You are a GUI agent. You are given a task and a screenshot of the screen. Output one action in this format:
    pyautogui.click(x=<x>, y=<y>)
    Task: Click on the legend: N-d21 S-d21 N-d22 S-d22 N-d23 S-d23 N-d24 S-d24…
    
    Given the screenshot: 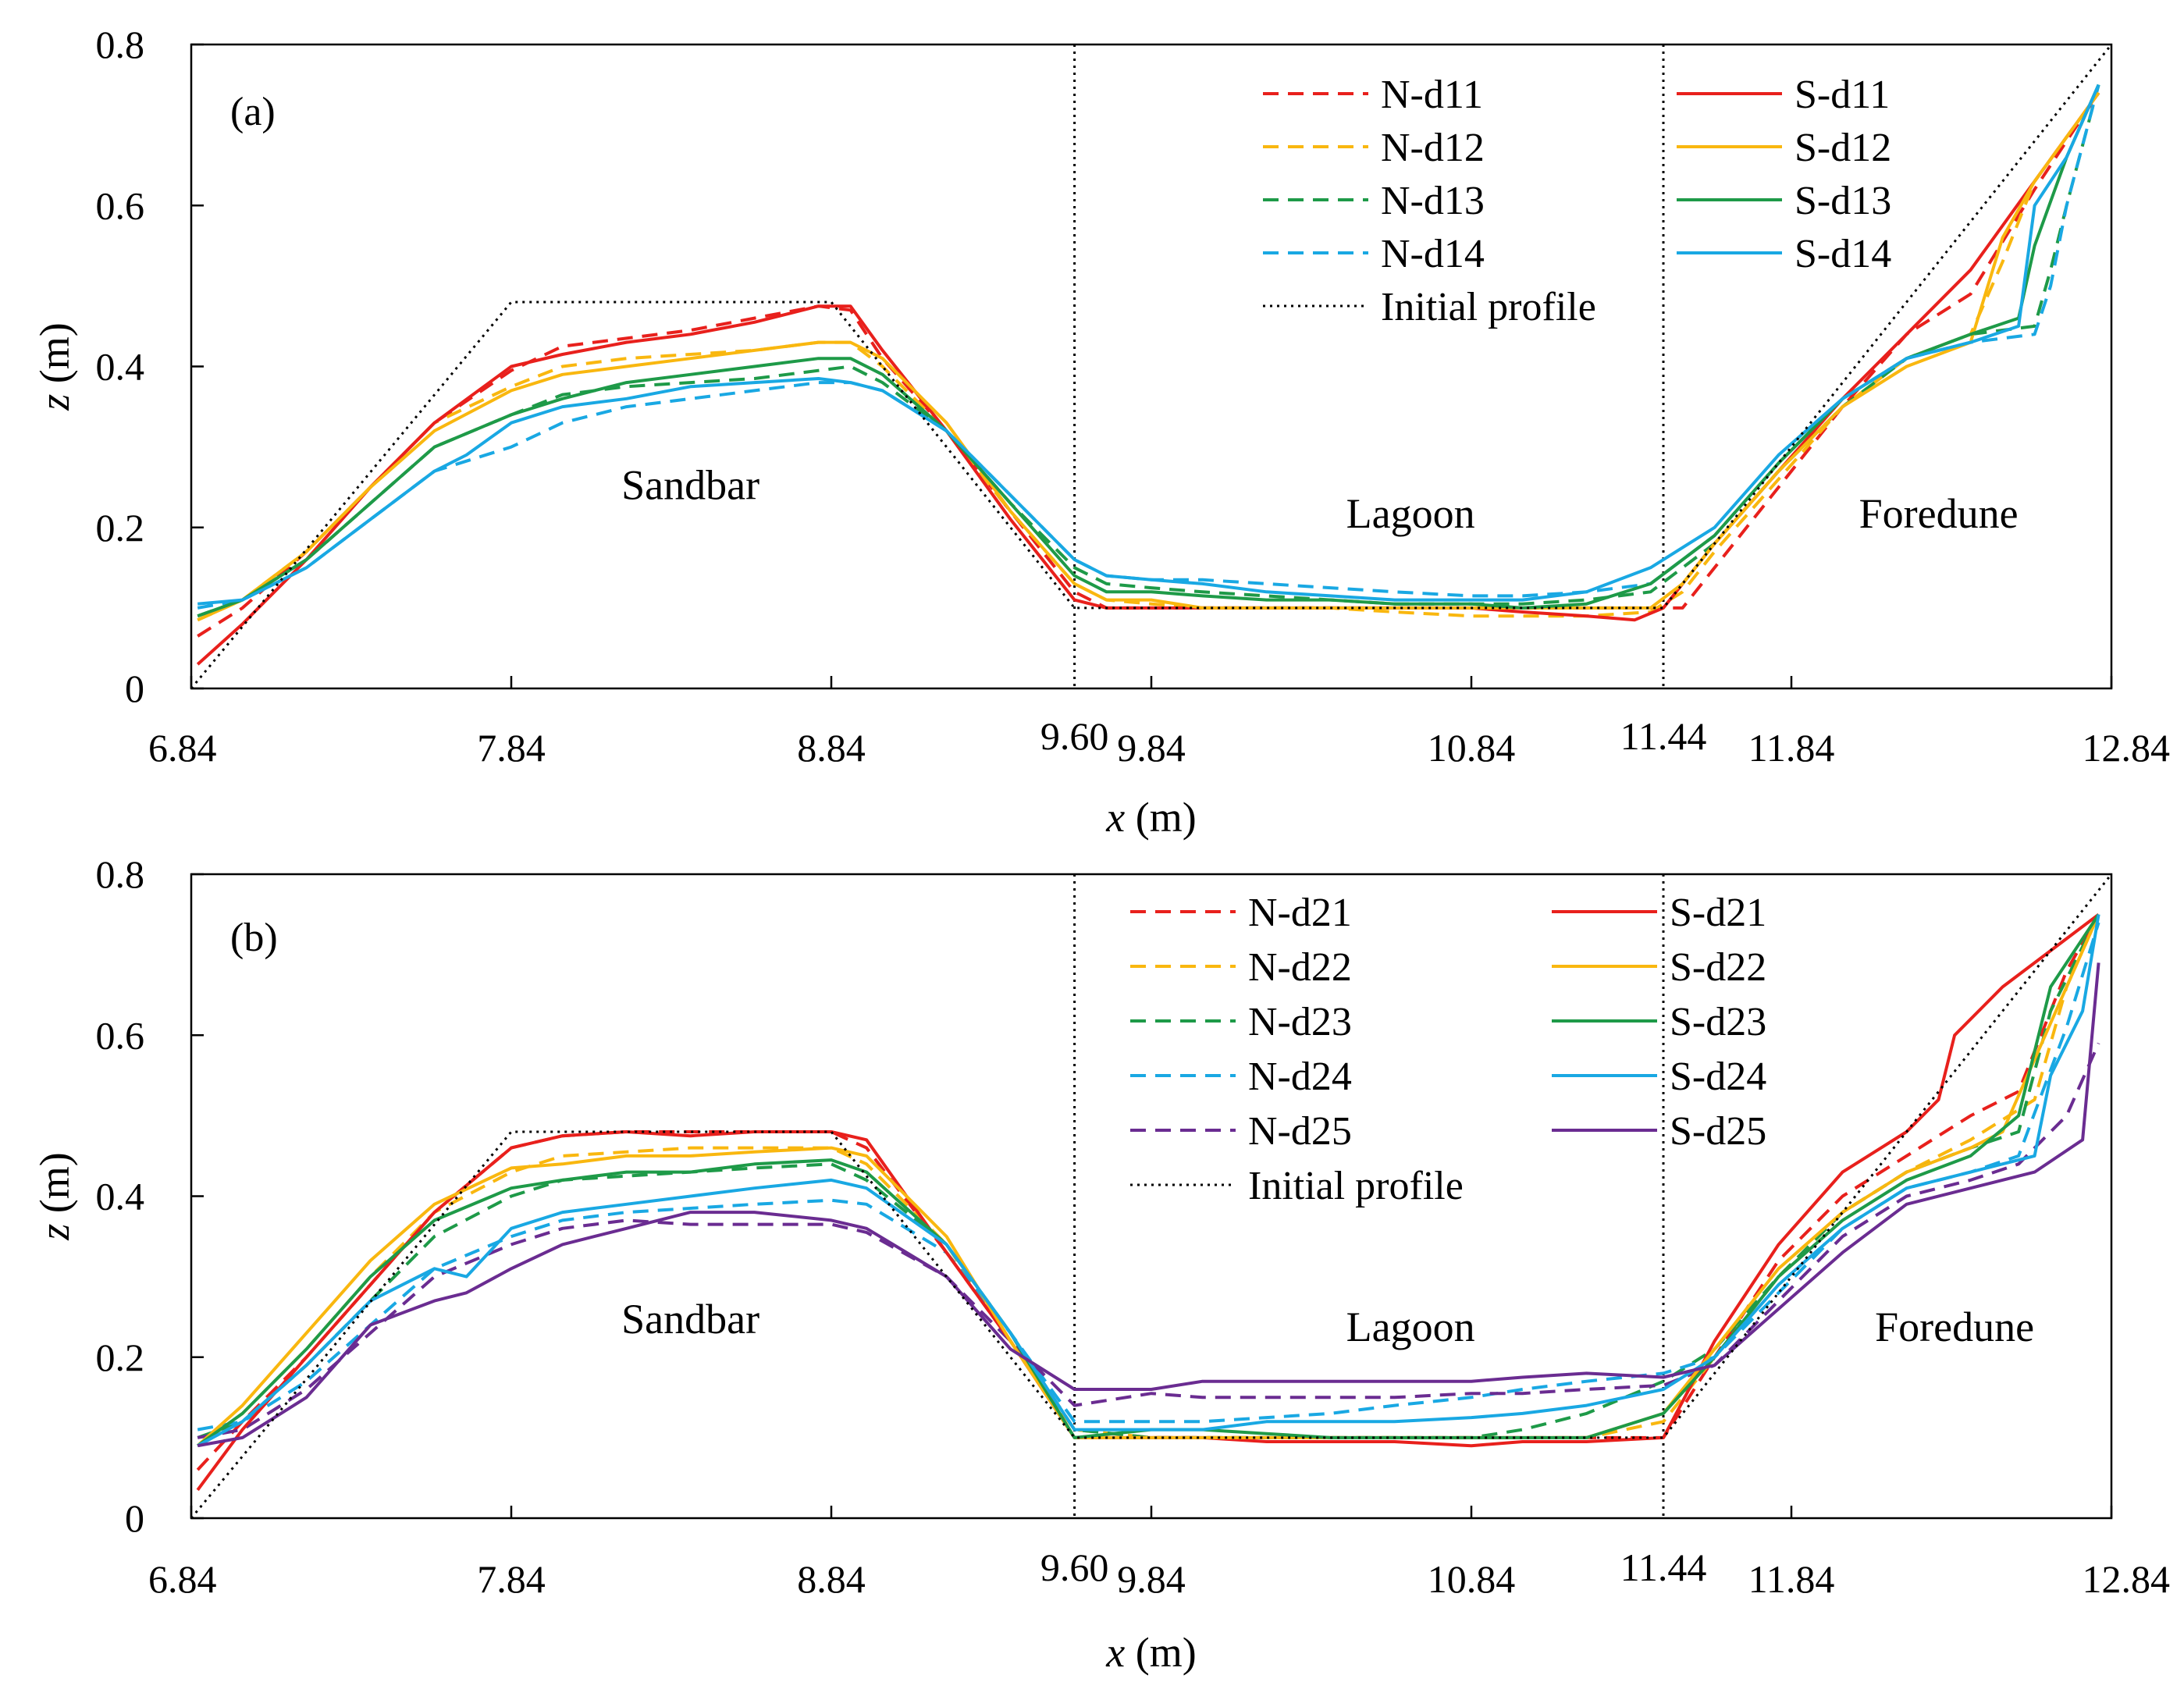 What is the action you would take?
    pyautogui.click(x=1448, y=1049)
    